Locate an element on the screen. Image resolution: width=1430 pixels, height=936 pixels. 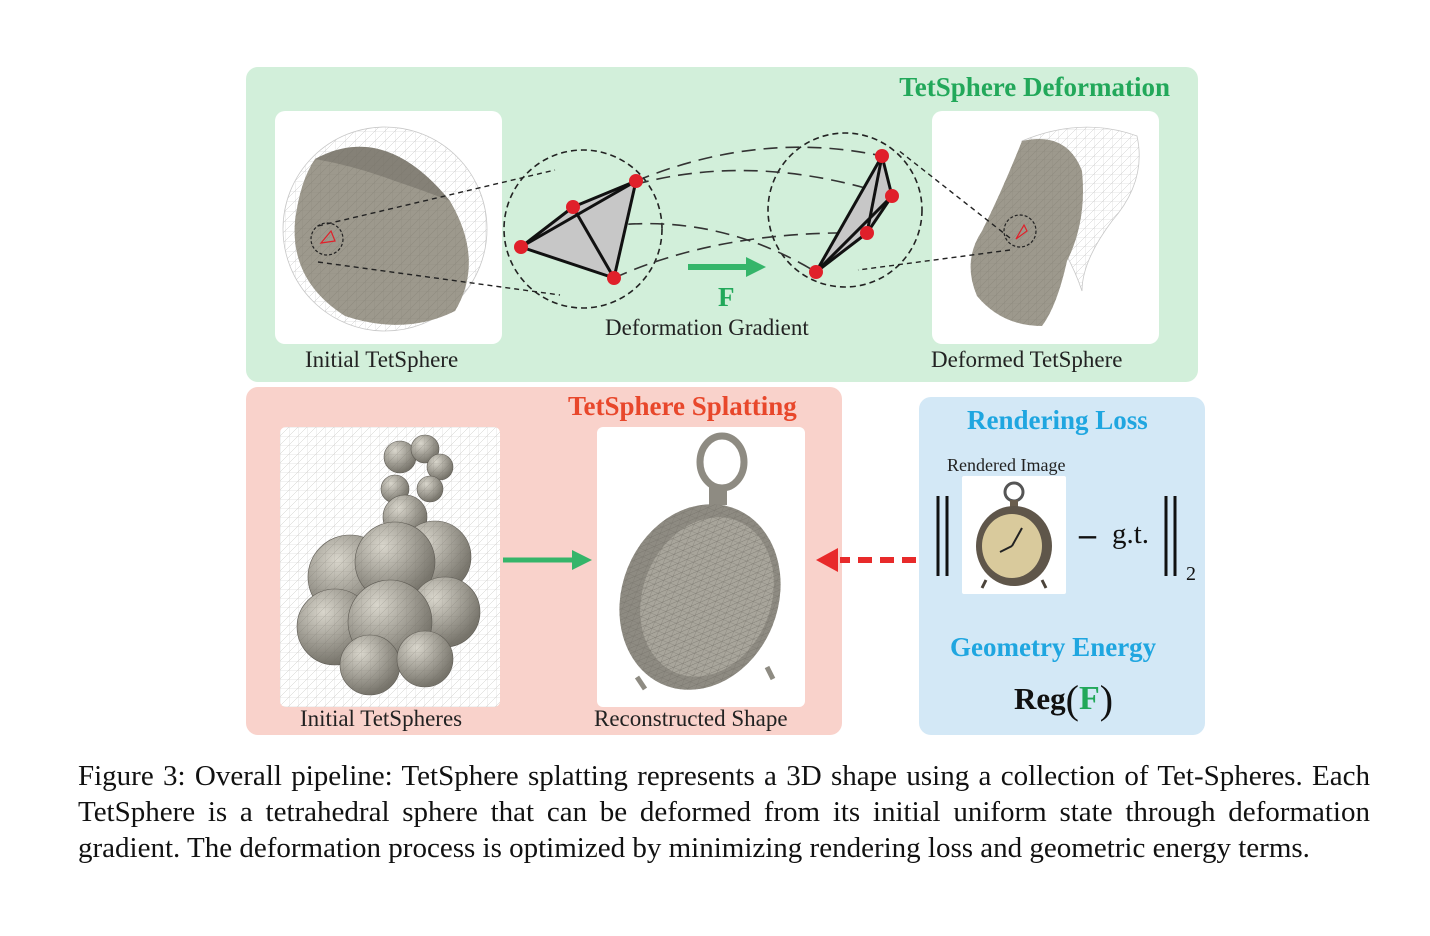
rendered-image-label: Rendered Image is located at coordinates (1006, 465).